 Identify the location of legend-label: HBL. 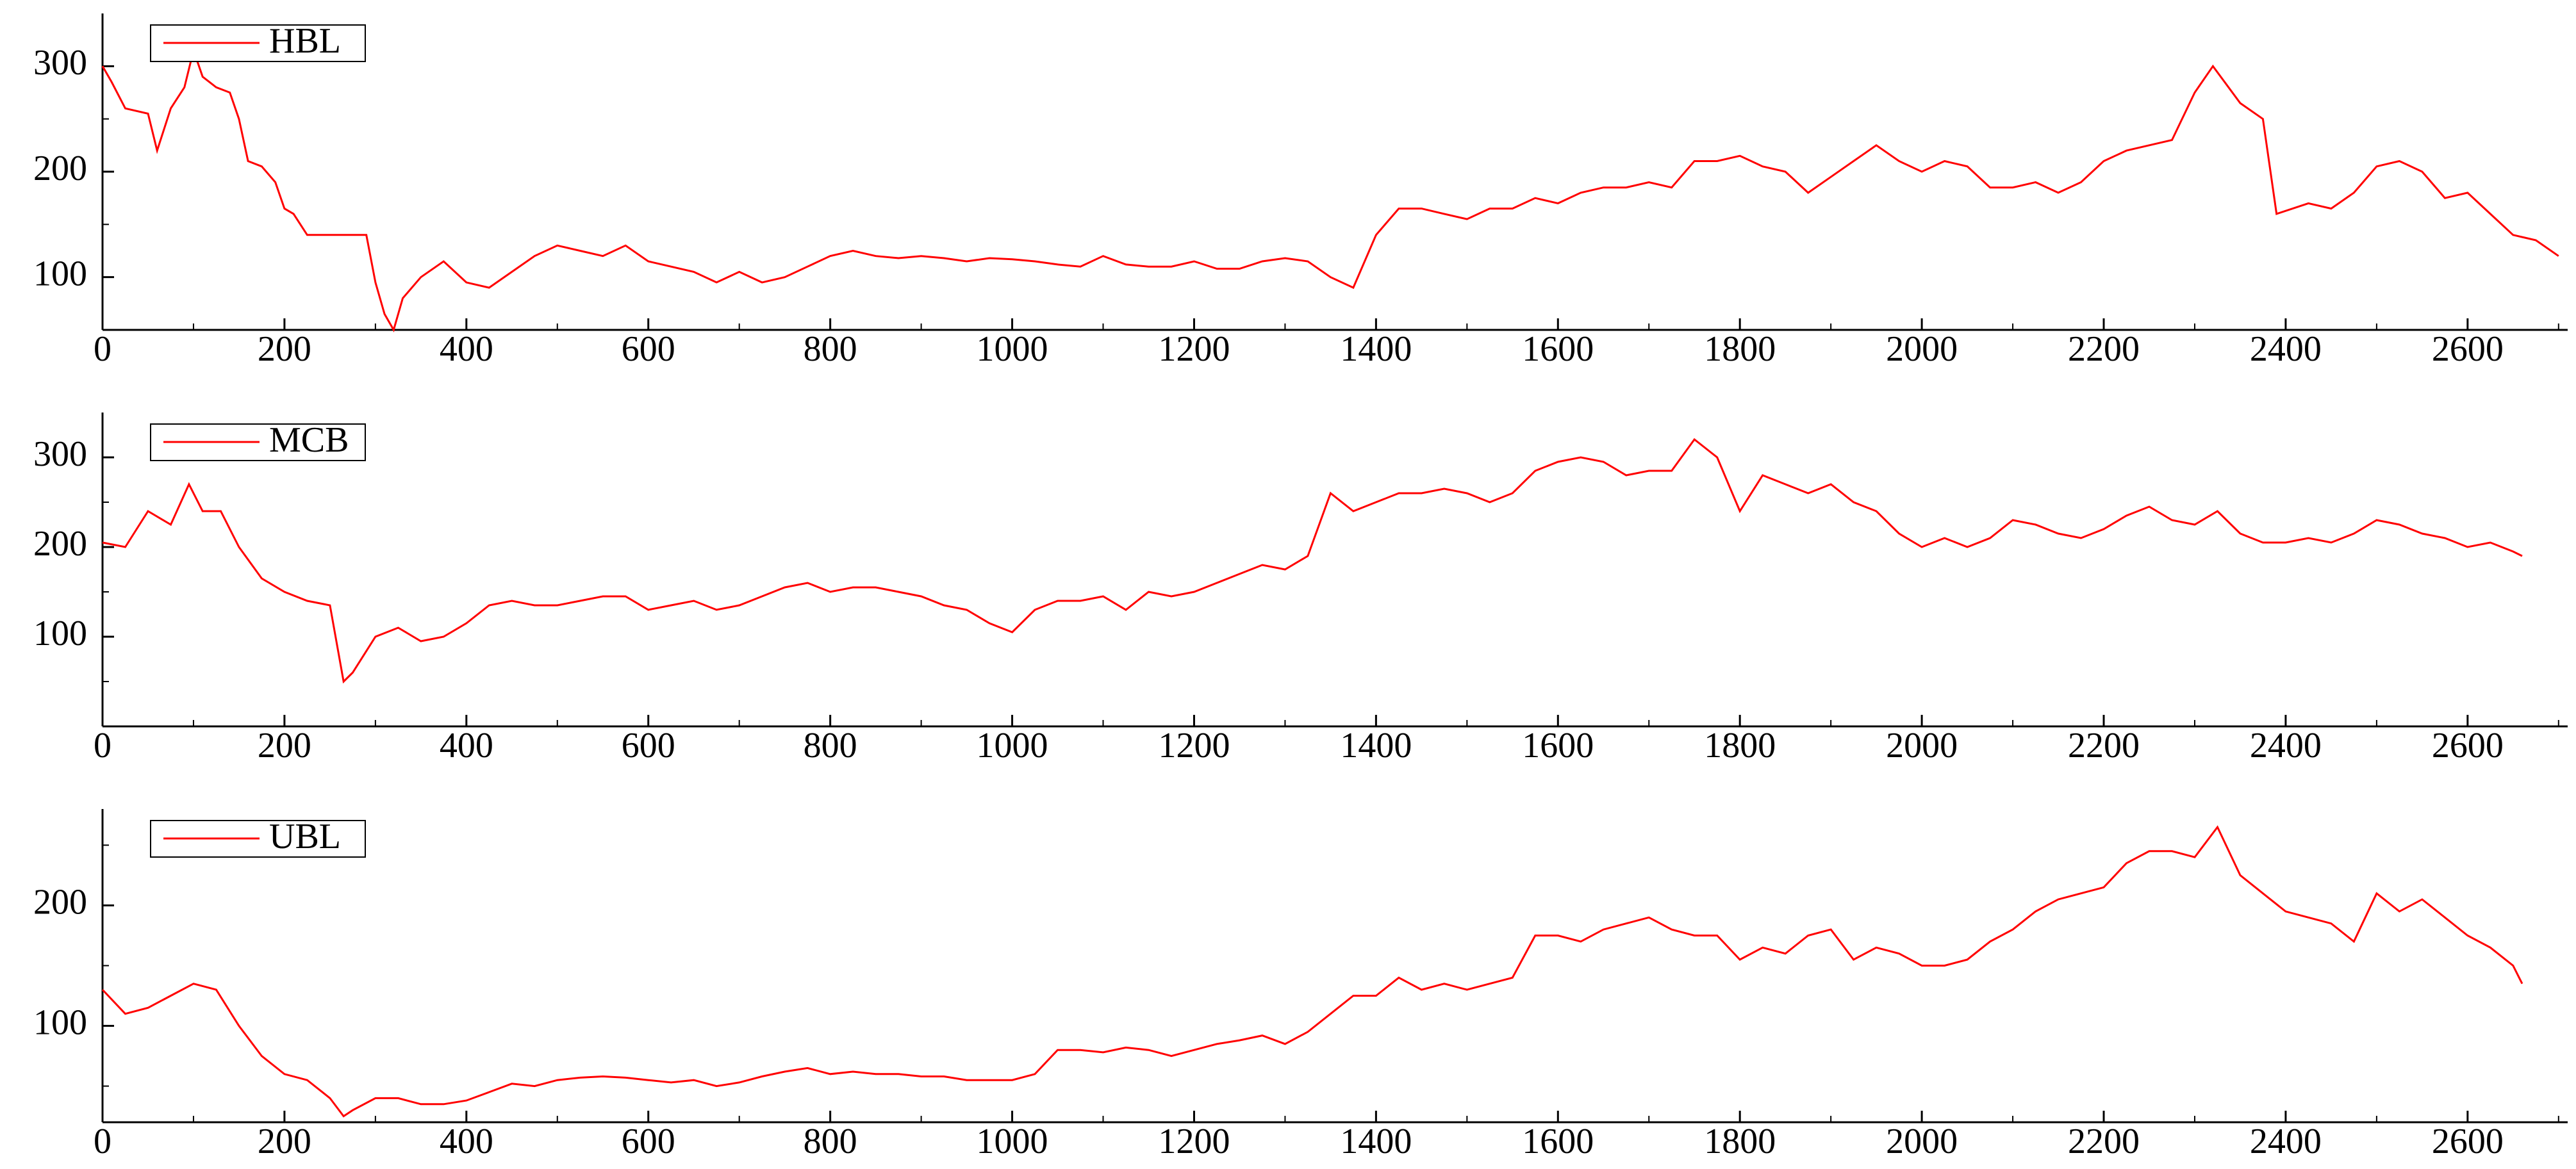
(305, 41).